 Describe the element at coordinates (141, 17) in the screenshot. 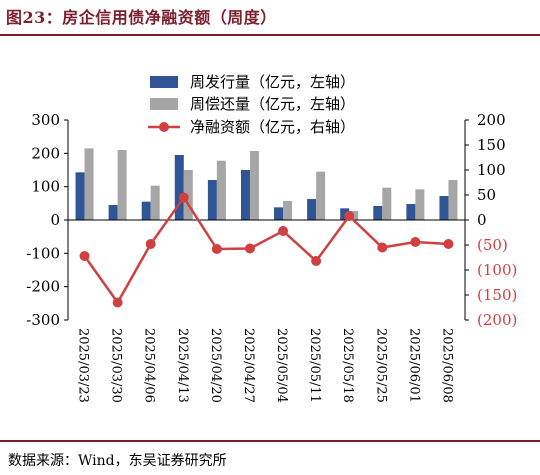

I see `figure-title: 图23：房企信用债净融资额（周度）` at that location.